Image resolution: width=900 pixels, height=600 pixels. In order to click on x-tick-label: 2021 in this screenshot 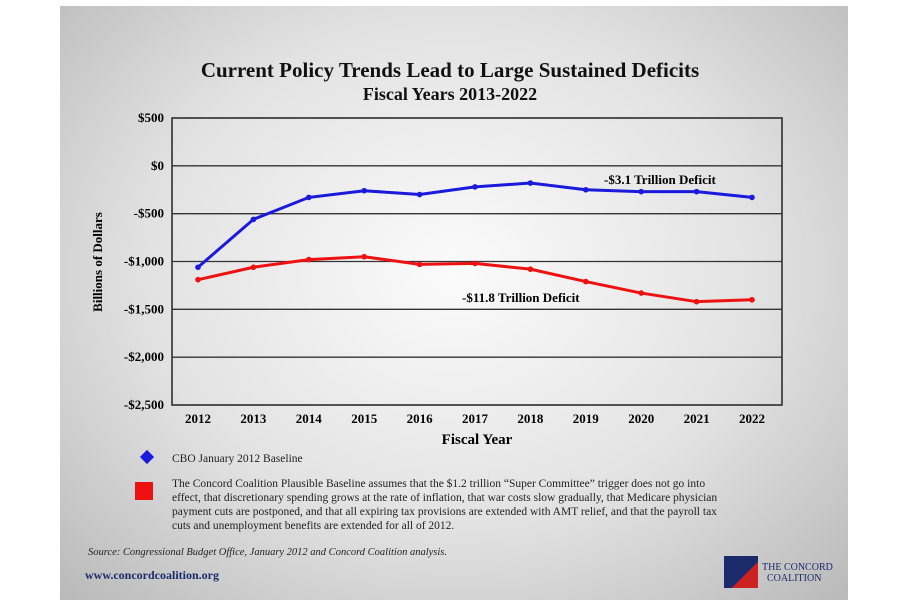, I will do `click(697, 418)`.